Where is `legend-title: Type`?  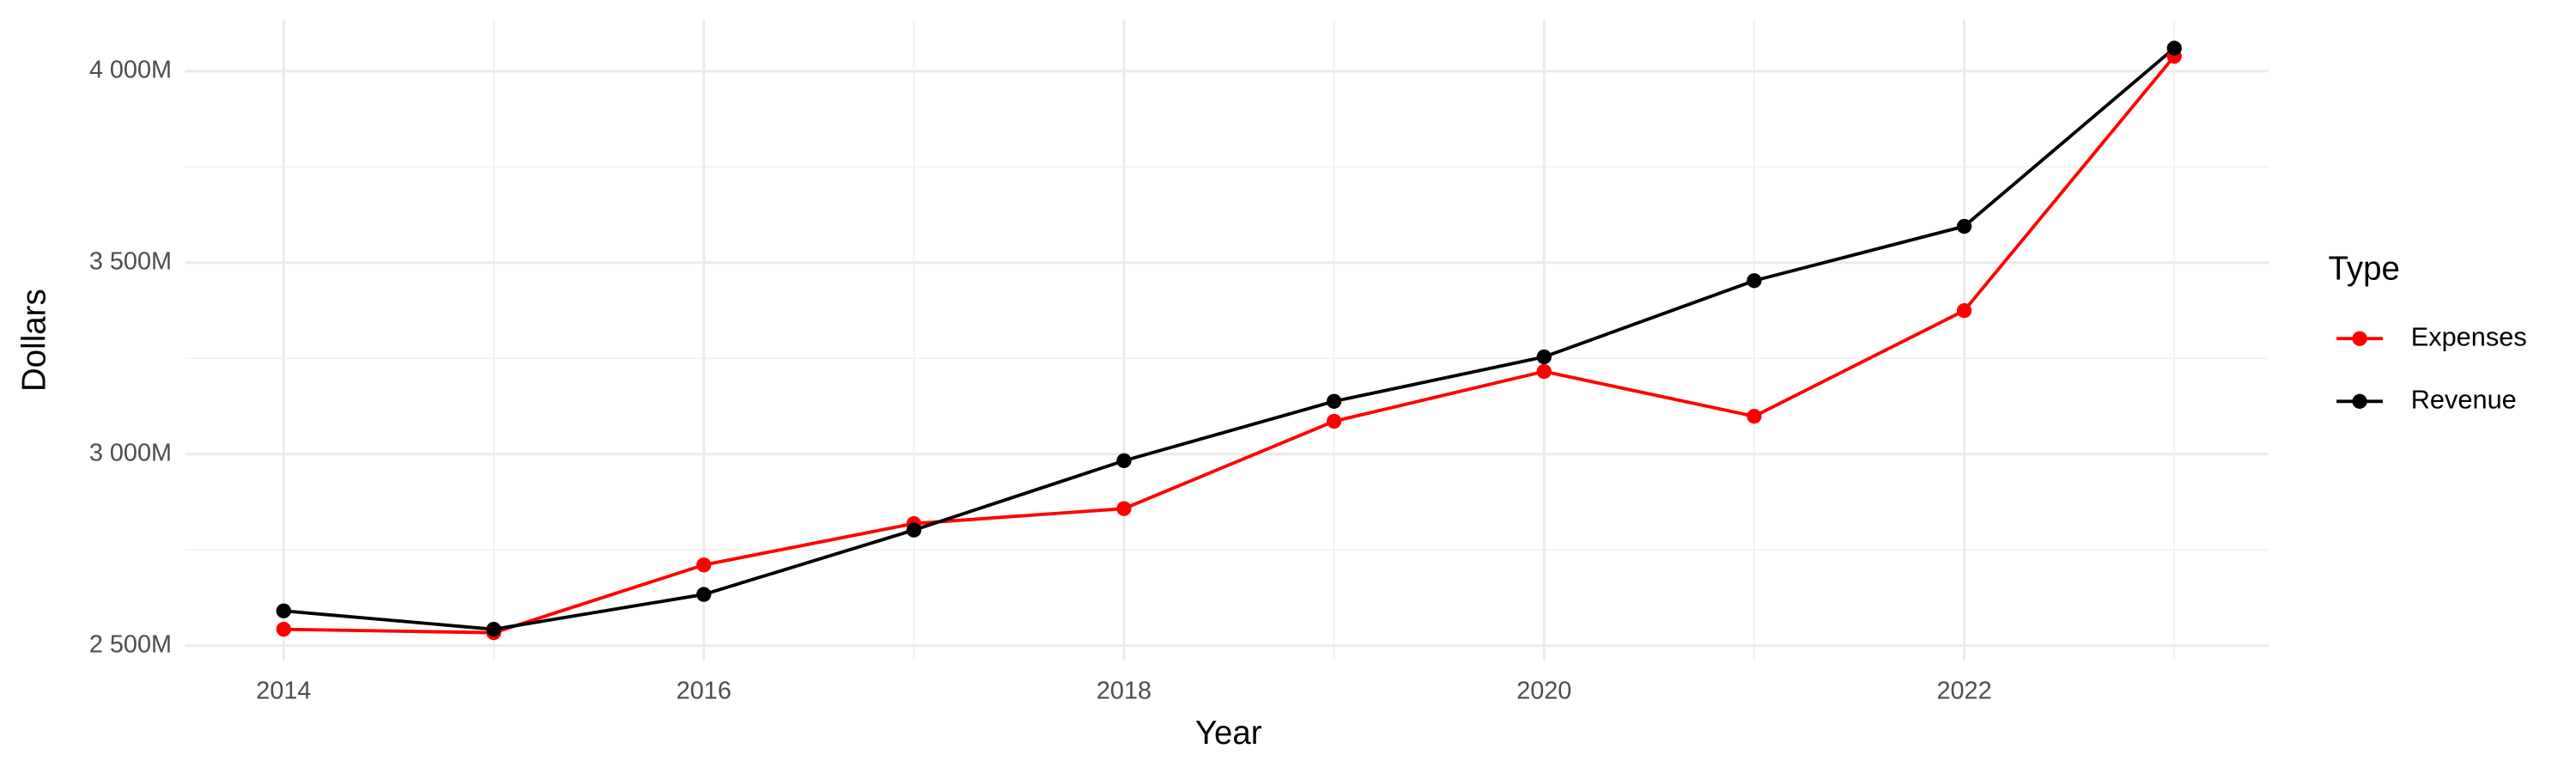 legend-title: Type is located at coordinates (2364, 269).